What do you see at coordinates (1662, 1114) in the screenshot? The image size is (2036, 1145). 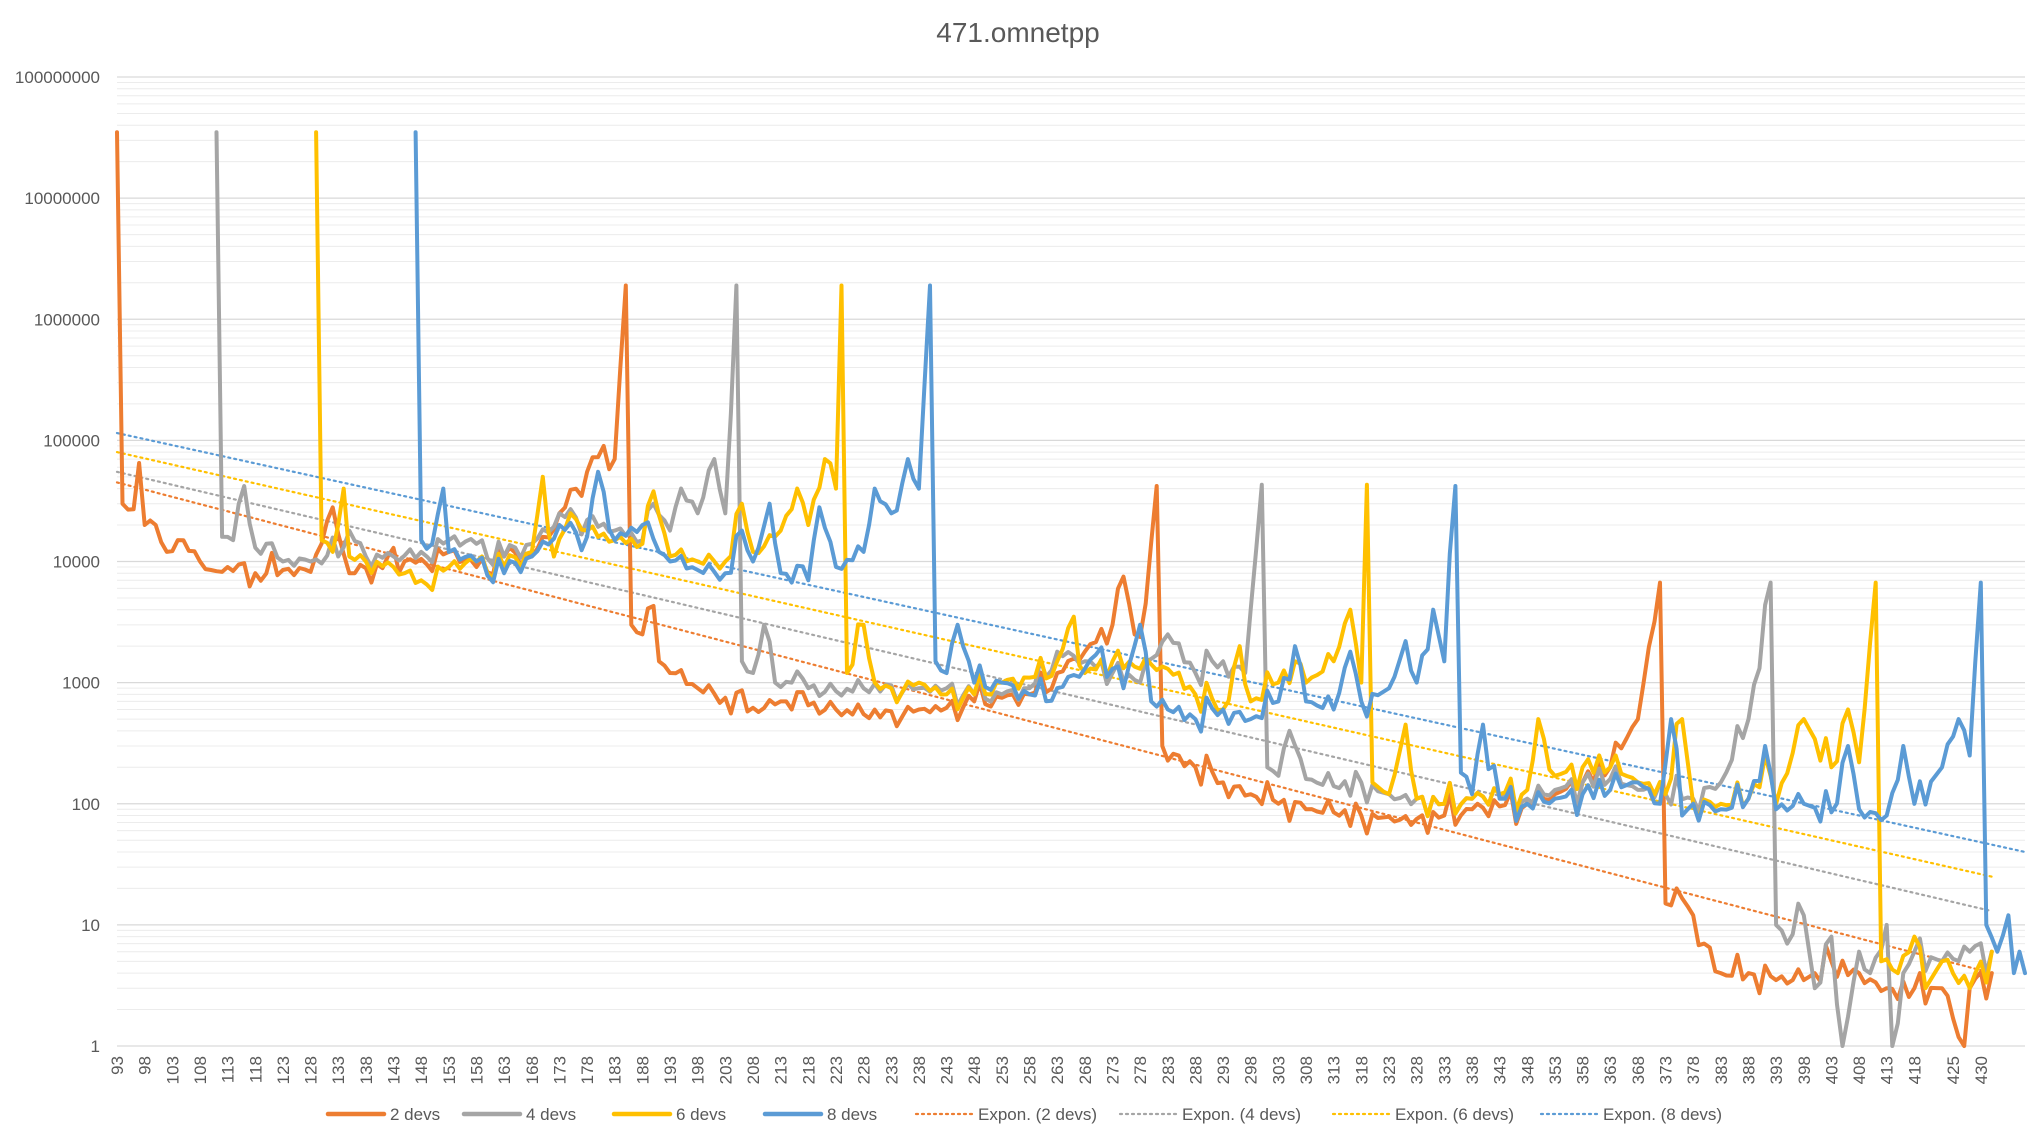 I see `legend-label: Expon. (8 devs)` at bounding box center [1662, 1114].